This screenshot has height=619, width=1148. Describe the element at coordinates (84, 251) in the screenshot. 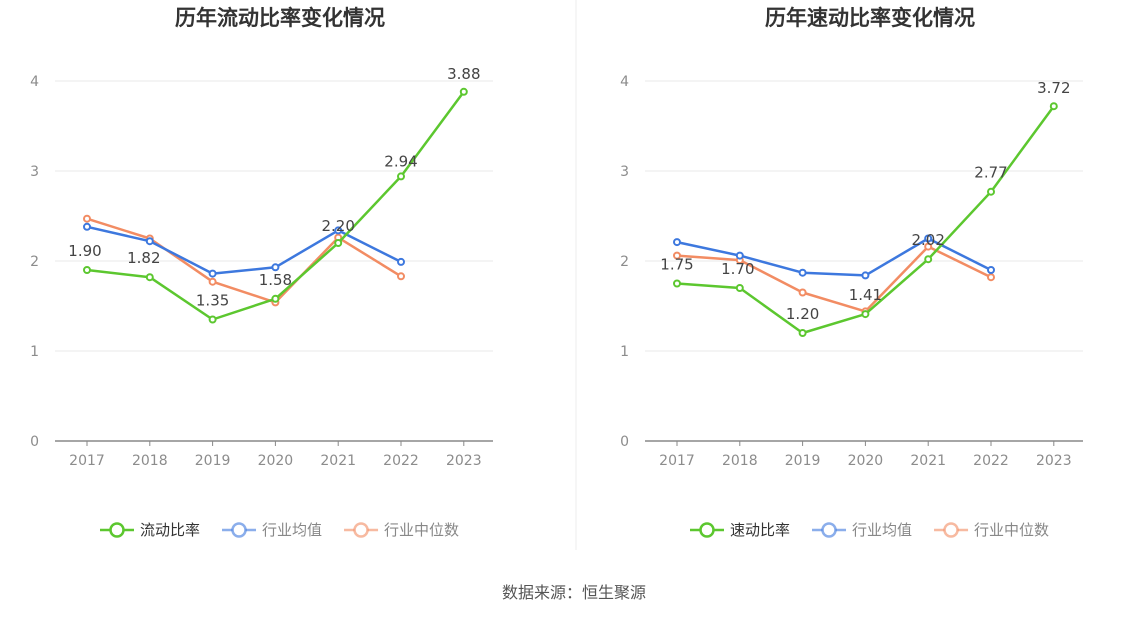

I see `data-label: 1.90` at that location.